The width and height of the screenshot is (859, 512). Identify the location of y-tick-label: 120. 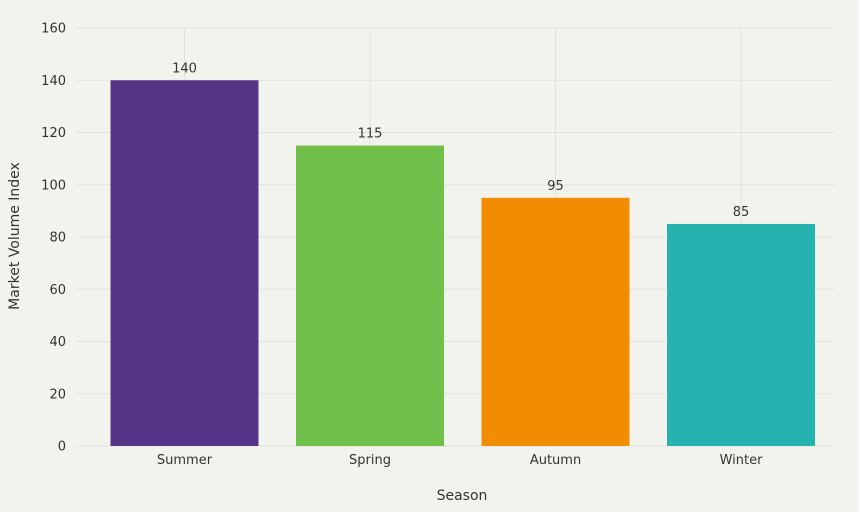
(53, 133).